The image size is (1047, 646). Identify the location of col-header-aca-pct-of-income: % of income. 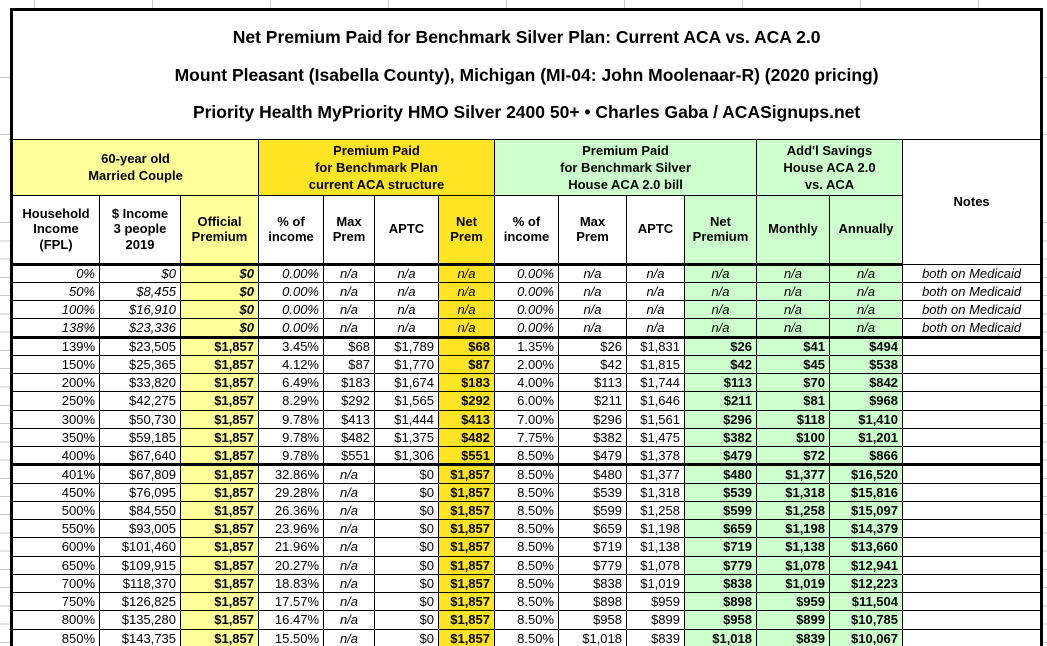
(291, 230).